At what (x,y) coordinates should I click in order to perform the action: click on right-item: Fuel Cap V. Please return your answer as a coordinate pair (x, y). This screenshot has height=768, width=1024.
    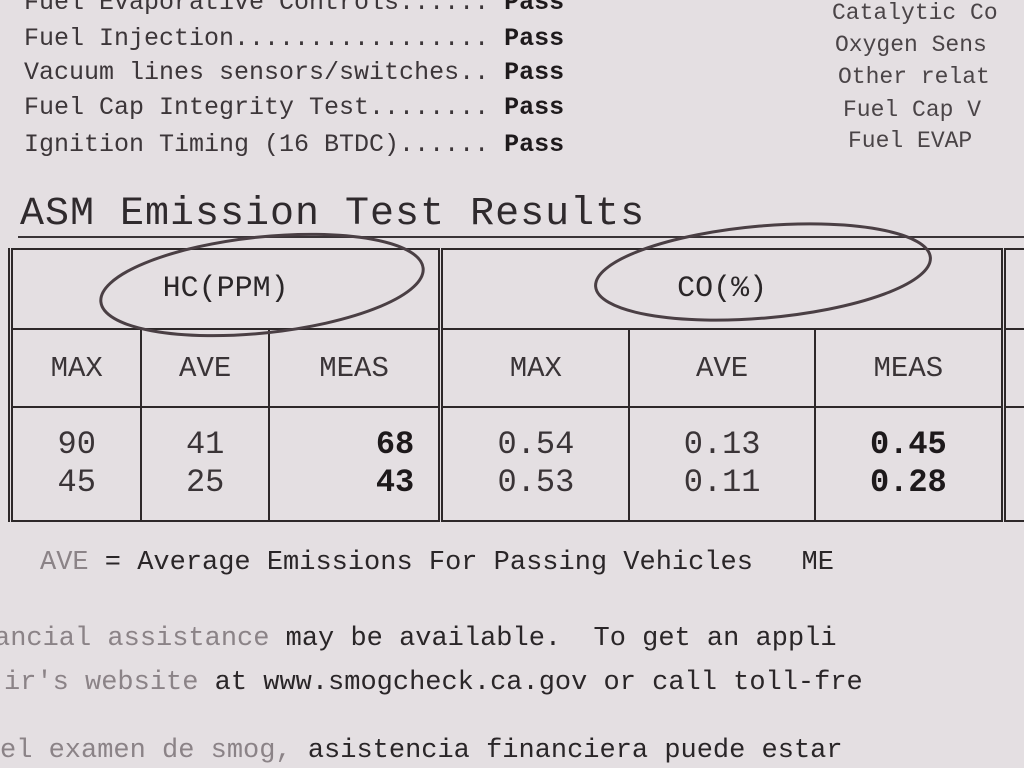
    Looking at the image, I should click on (912, 110).